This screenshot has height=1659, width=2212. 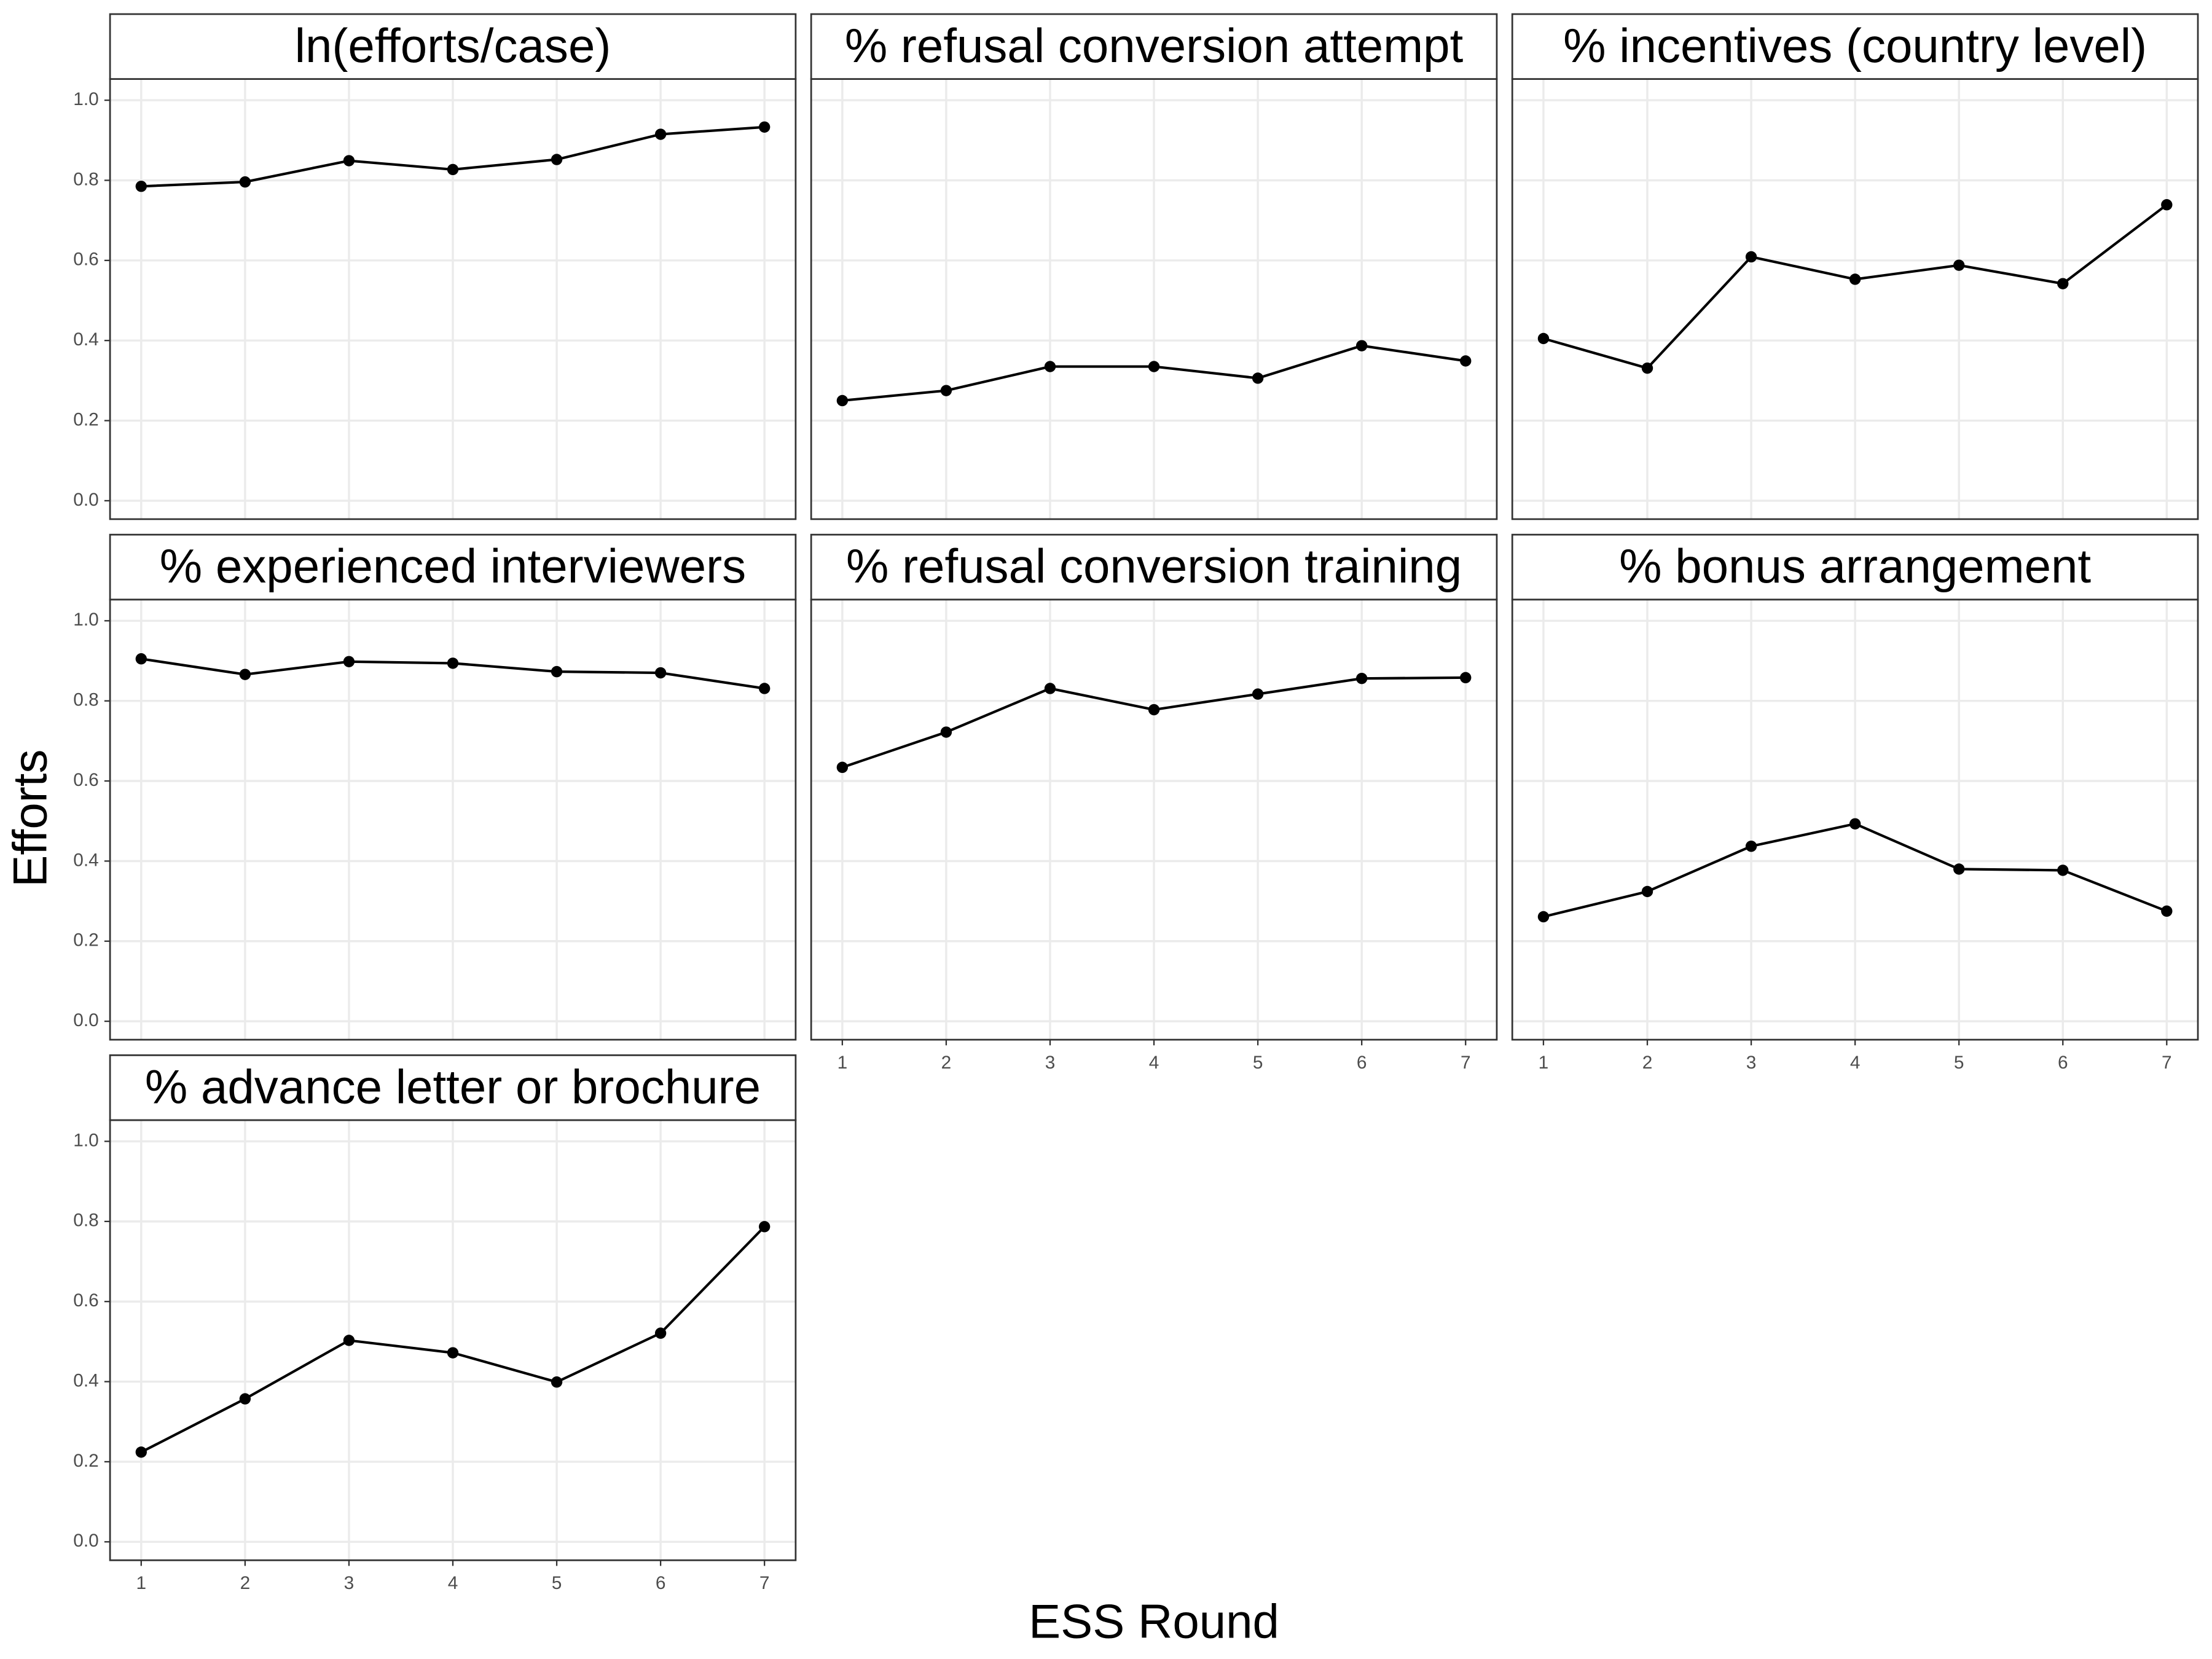 I want to click on strip-title: ln(efforts/case), so click(x=453, y=45).